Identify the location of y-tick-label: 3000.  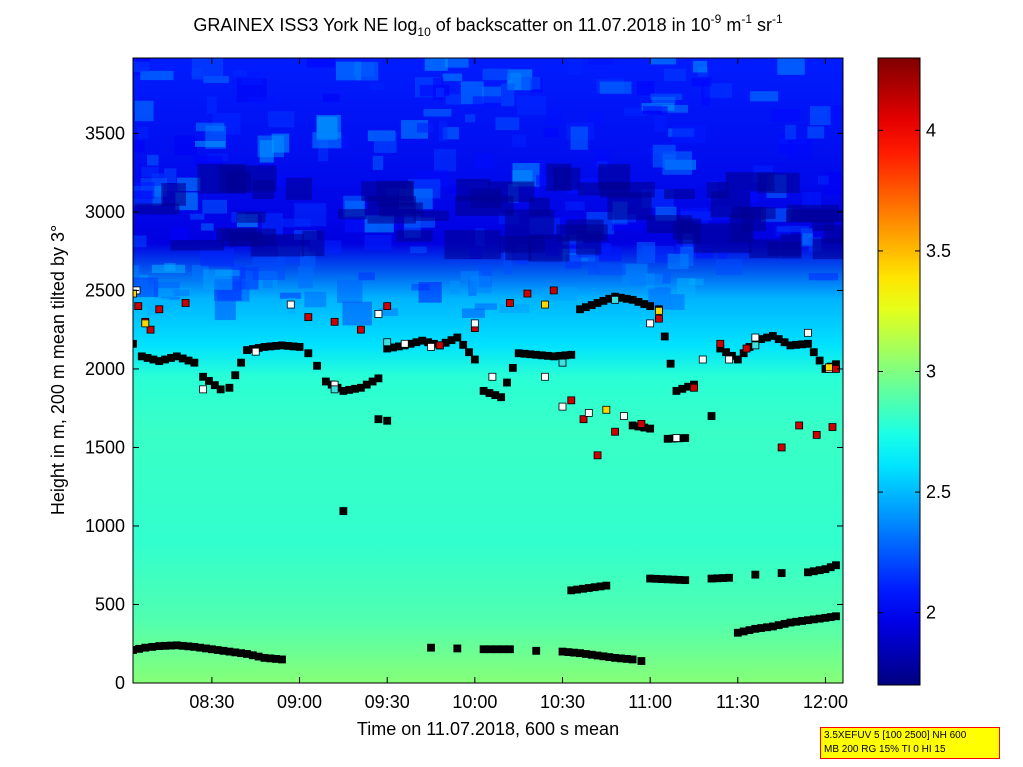
(105, 212).